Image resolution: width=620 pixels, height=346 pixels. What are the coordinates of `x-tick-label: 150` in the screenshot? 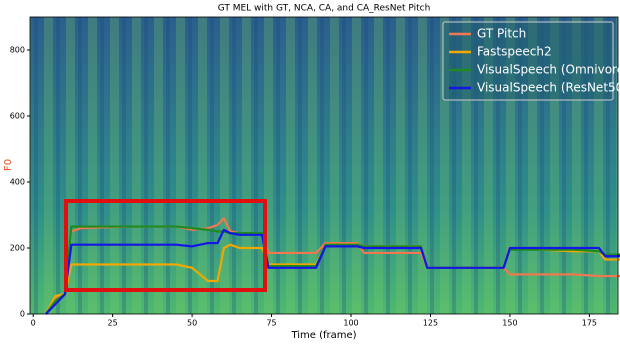 It's located at (509, 323).